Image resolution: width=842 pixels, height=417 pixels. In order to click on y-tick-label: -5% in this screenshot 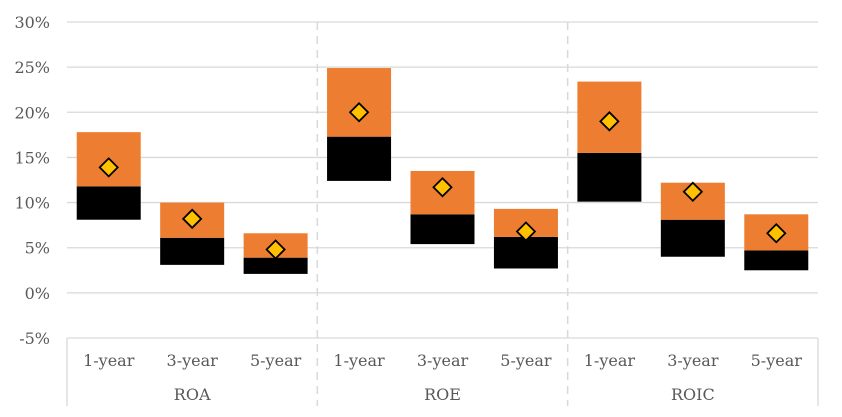, I will do `click(34, 338)`.